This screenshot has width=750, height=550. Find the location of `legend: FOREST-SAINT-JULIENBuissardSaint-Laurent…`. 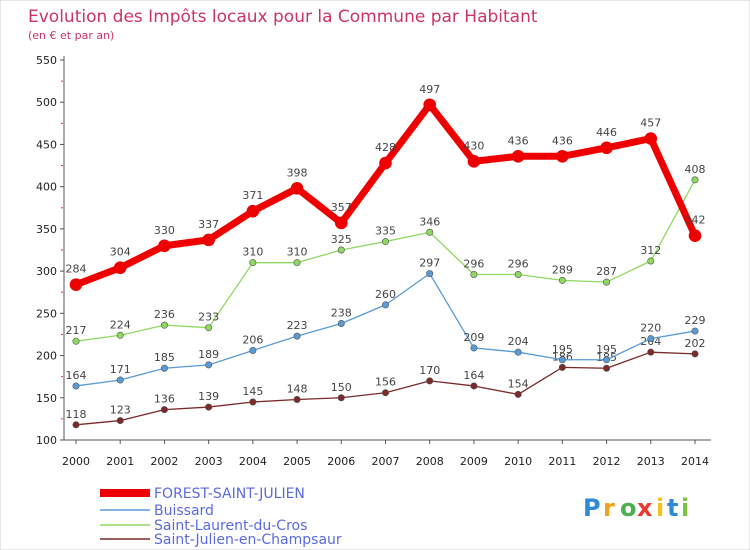

legend: FOREST-SAINT-JULIENBuissardSaint-Laurent… is located at coordinates (221, 517).